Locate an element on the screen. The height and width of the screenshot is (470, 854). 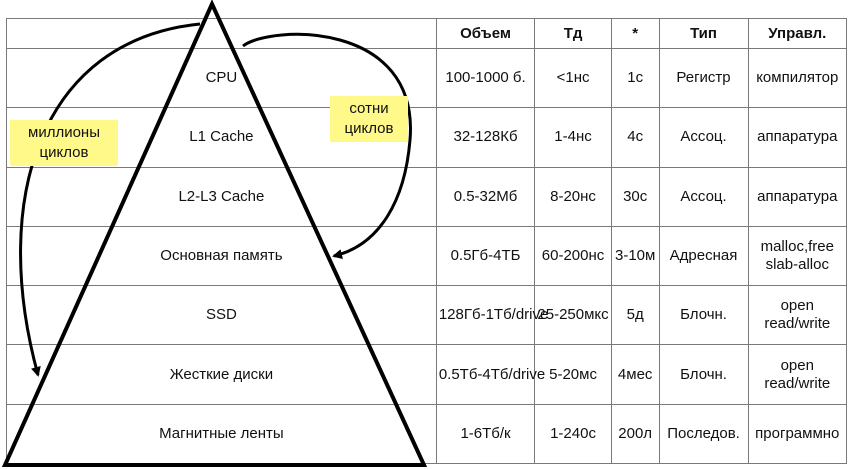
control-cell: компилятор is located at coordinates (797, 78).